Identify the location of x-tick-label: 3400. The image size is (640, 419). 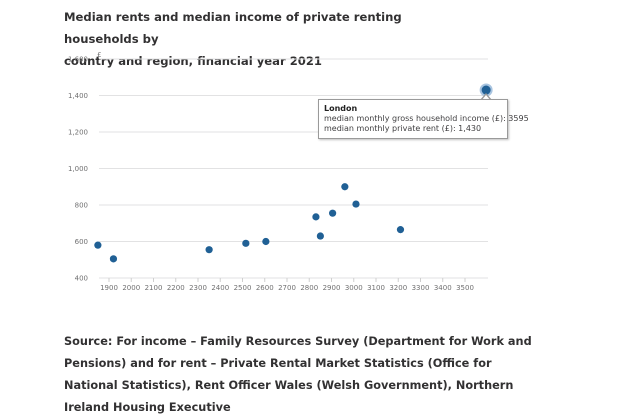
(443, 288).